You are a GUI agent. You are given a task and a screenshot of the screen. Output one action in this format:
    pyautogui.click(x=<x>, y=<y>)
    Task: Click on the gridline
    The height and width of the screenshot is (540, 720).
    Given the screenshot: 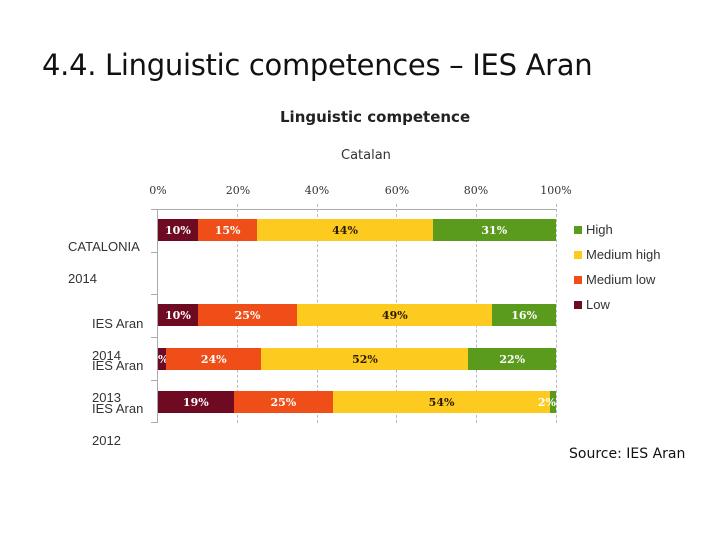 What is the action you would take?
    pyautogui.click(x=556, y=313)
    